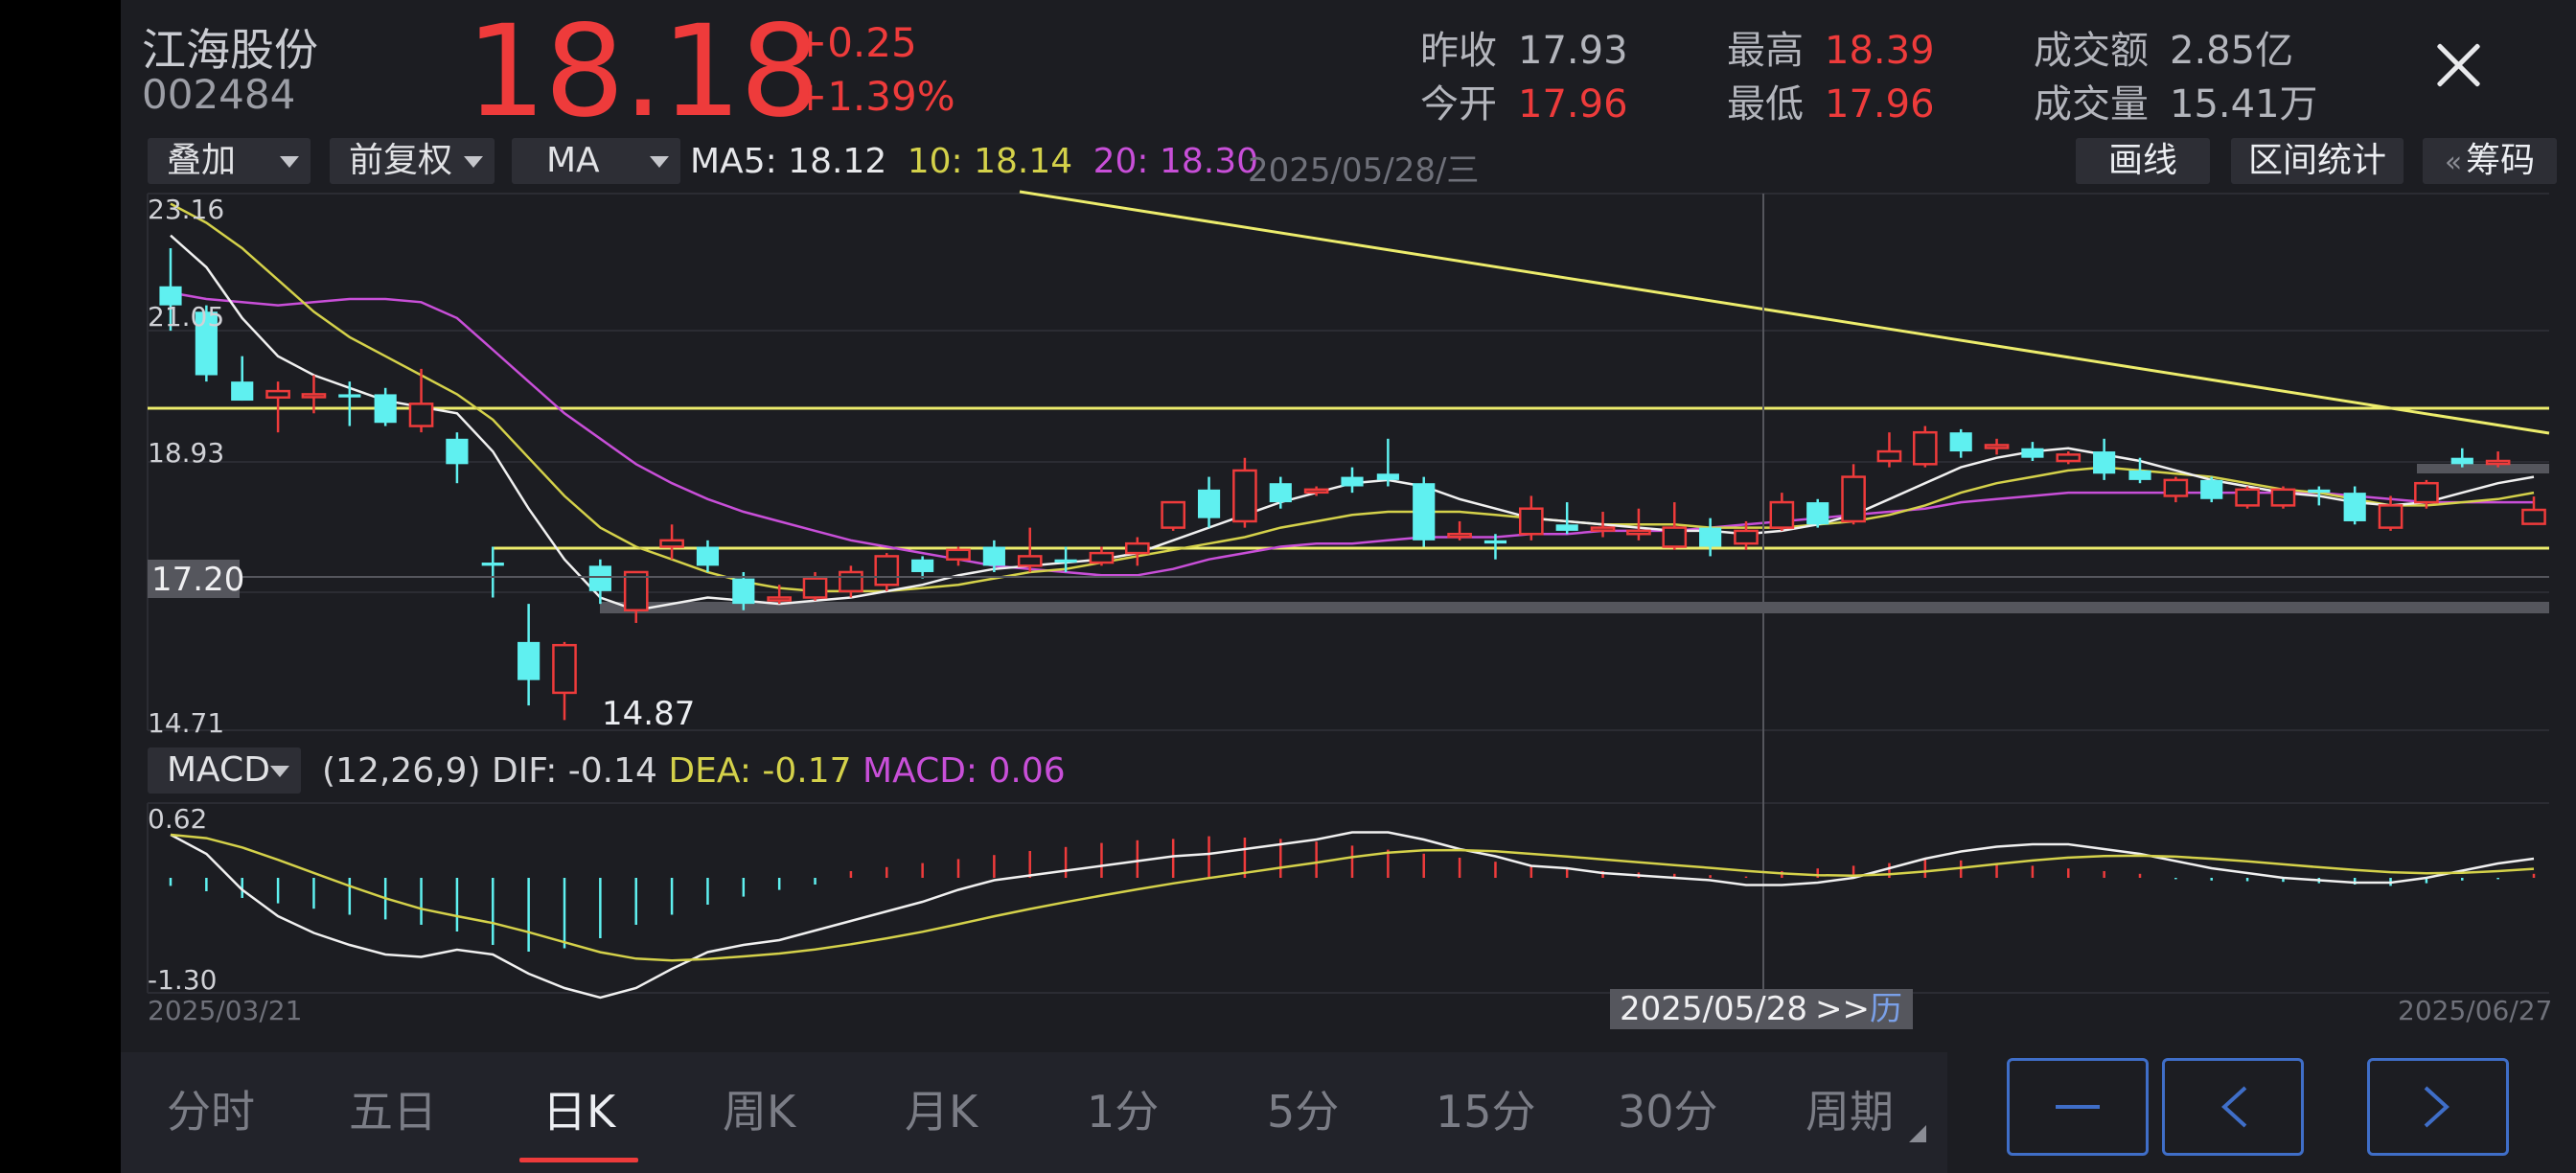 Image resolution: width=2576 pixels, height=1173 pixels. I want to click on overlay-dropdown: 叠加, so click(229, 161).